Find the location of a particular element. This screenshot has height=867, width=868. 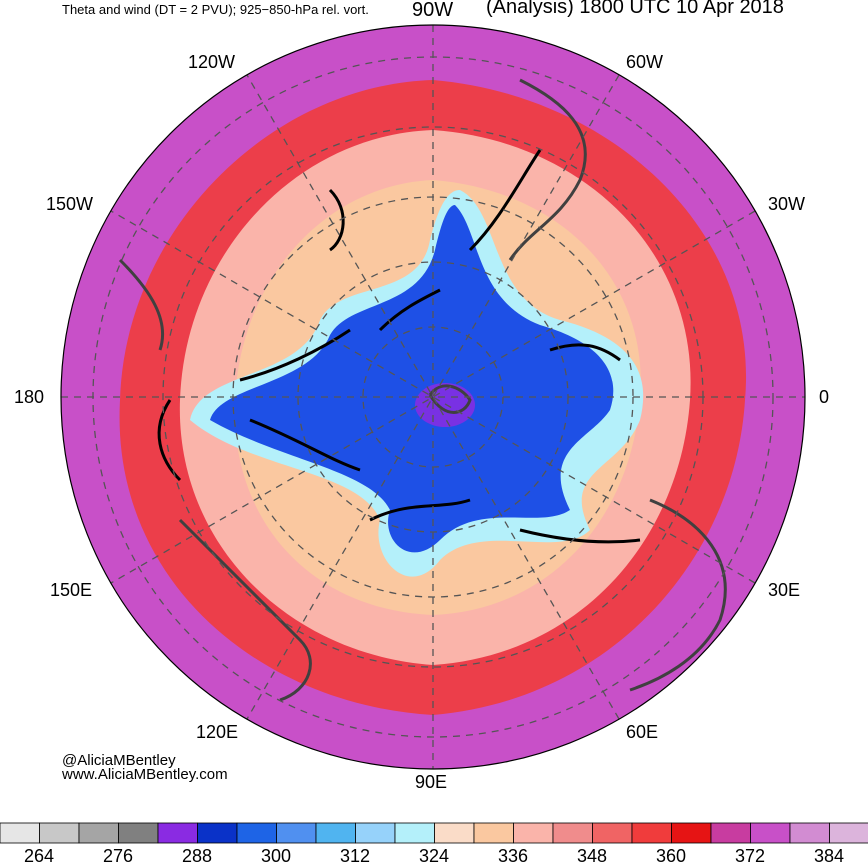

lon-label-150w: 150W is located at coordinates (69, 204).